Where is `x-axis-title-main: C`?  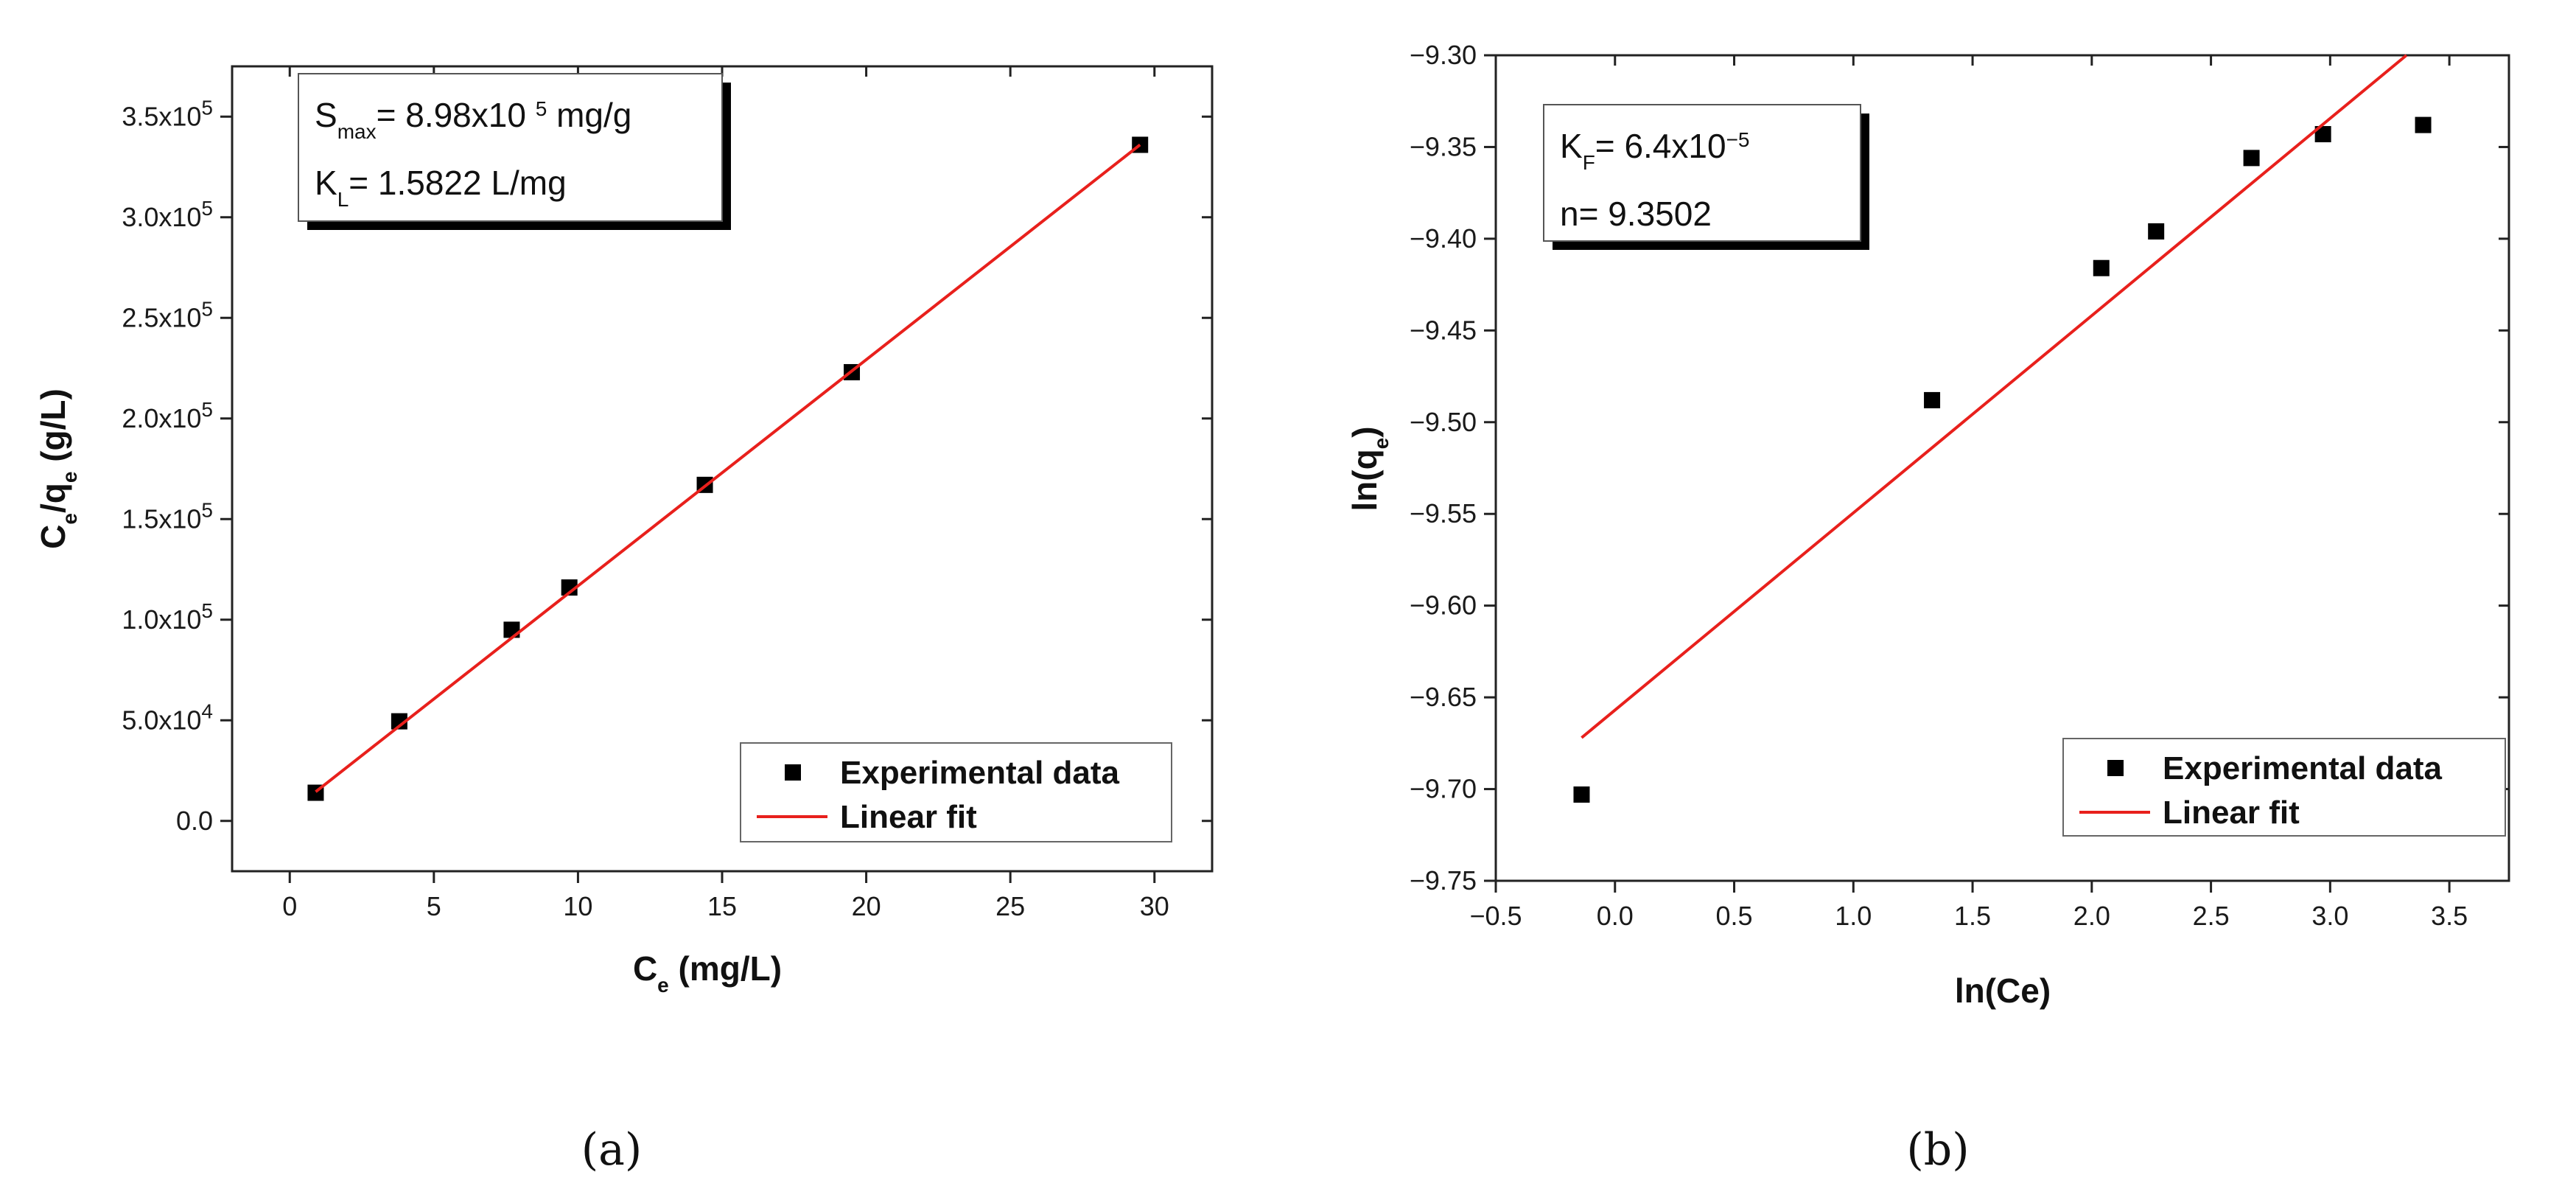
x-axis-title-main: C is located at coordinates (645, 968).